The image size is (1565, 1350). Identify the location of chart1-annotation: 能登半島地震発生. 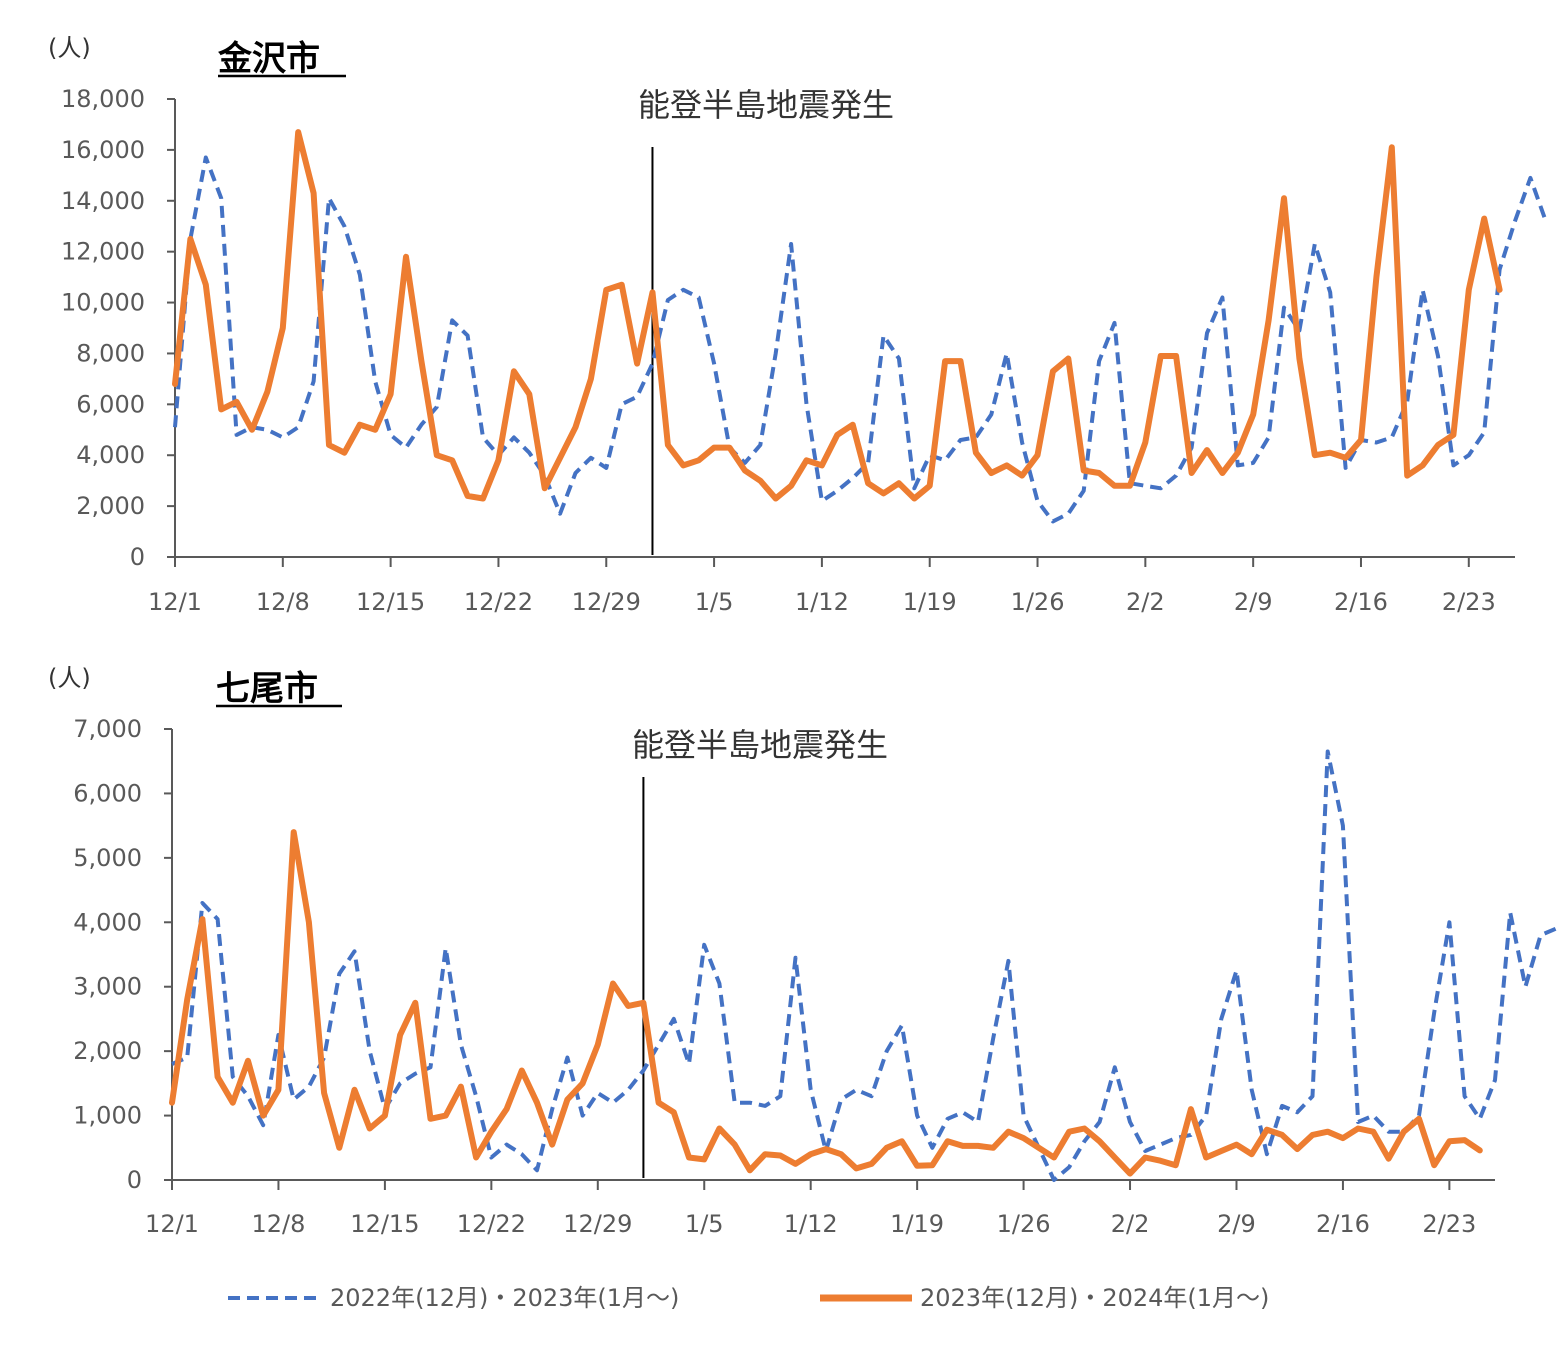
(766, 105).